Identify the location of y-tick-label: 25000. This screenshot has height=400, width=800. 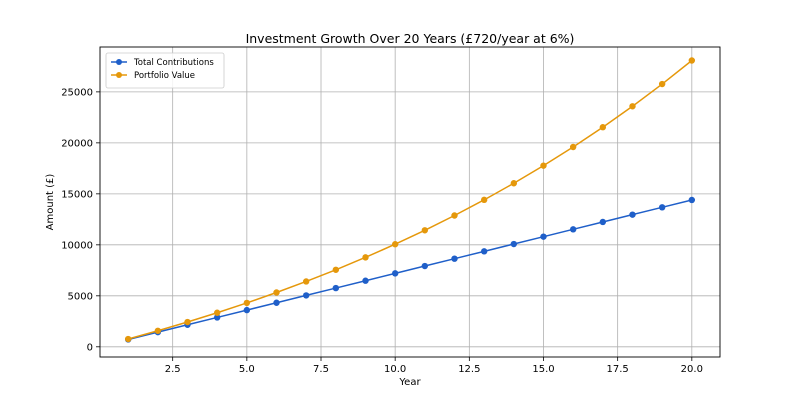
(77, 92).